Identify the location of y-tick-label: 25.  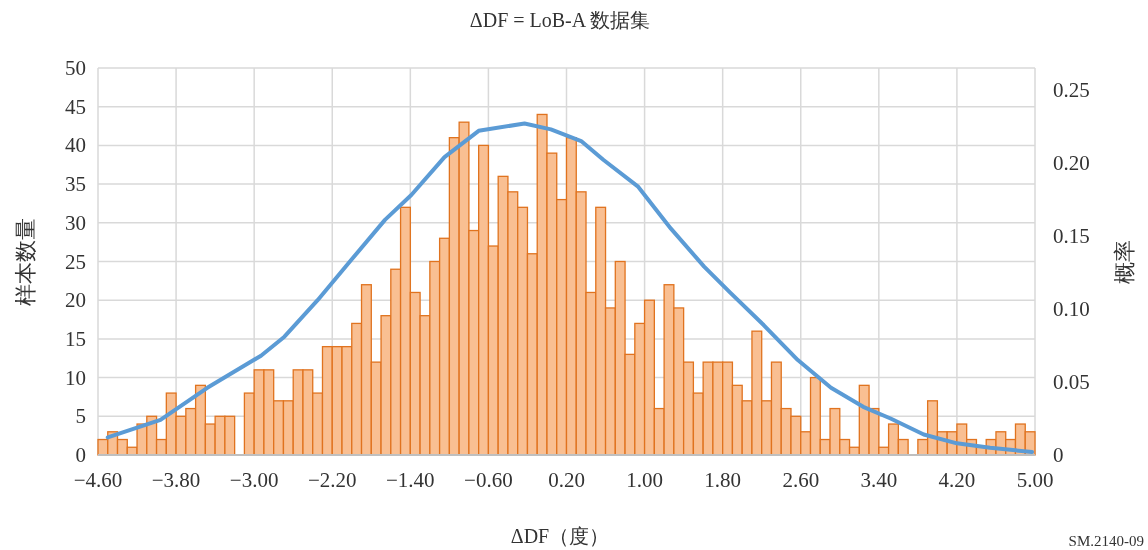
(75, 261).